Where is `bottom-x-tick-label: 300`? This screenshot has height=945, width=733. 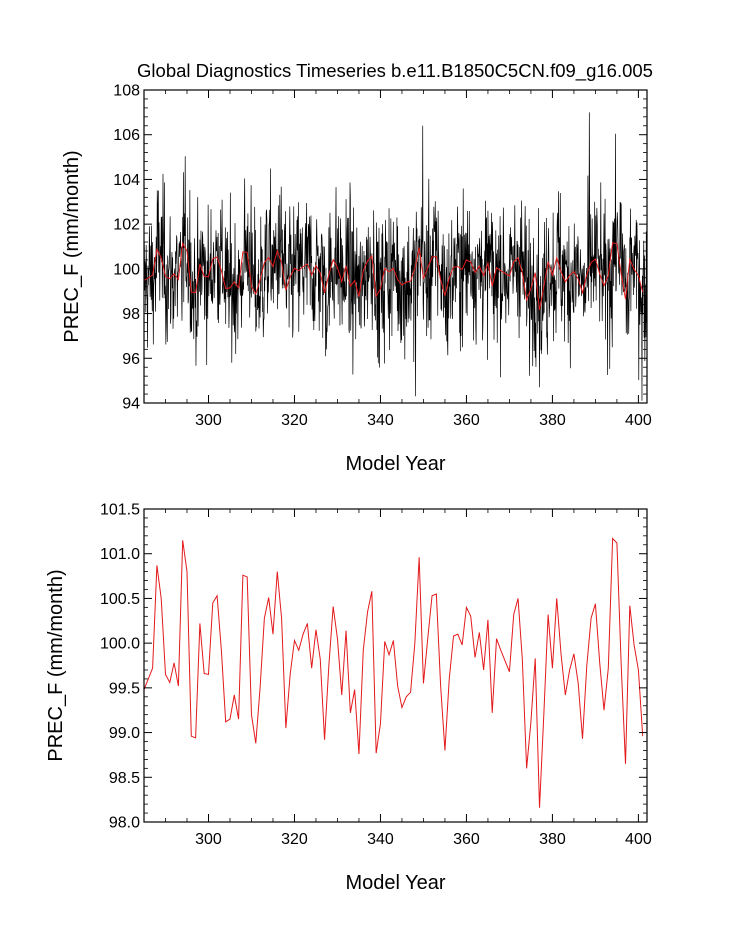
bottom-x-tick-label: 300 is located at coordinates (208, 839).